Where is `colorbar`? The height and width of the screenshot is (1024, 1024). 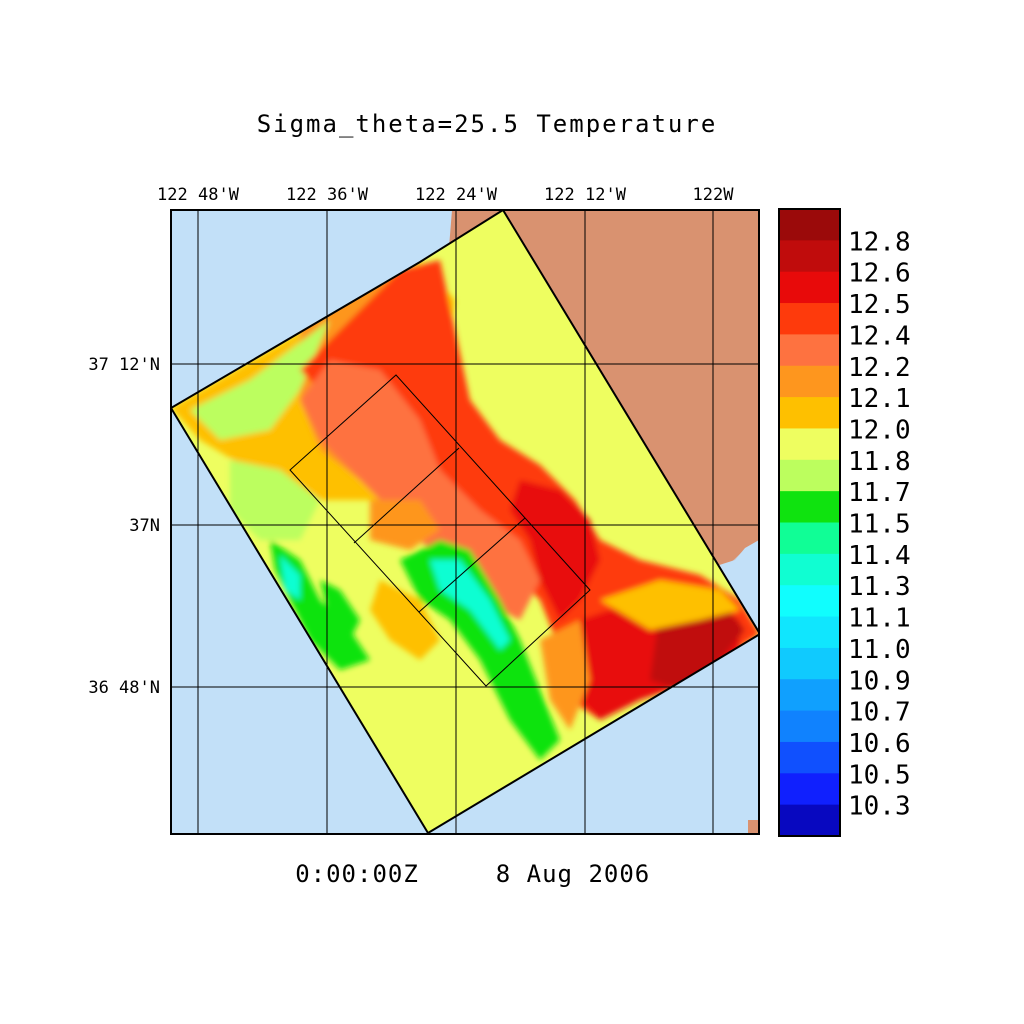
colorbar is located at coordinates (809, 522).